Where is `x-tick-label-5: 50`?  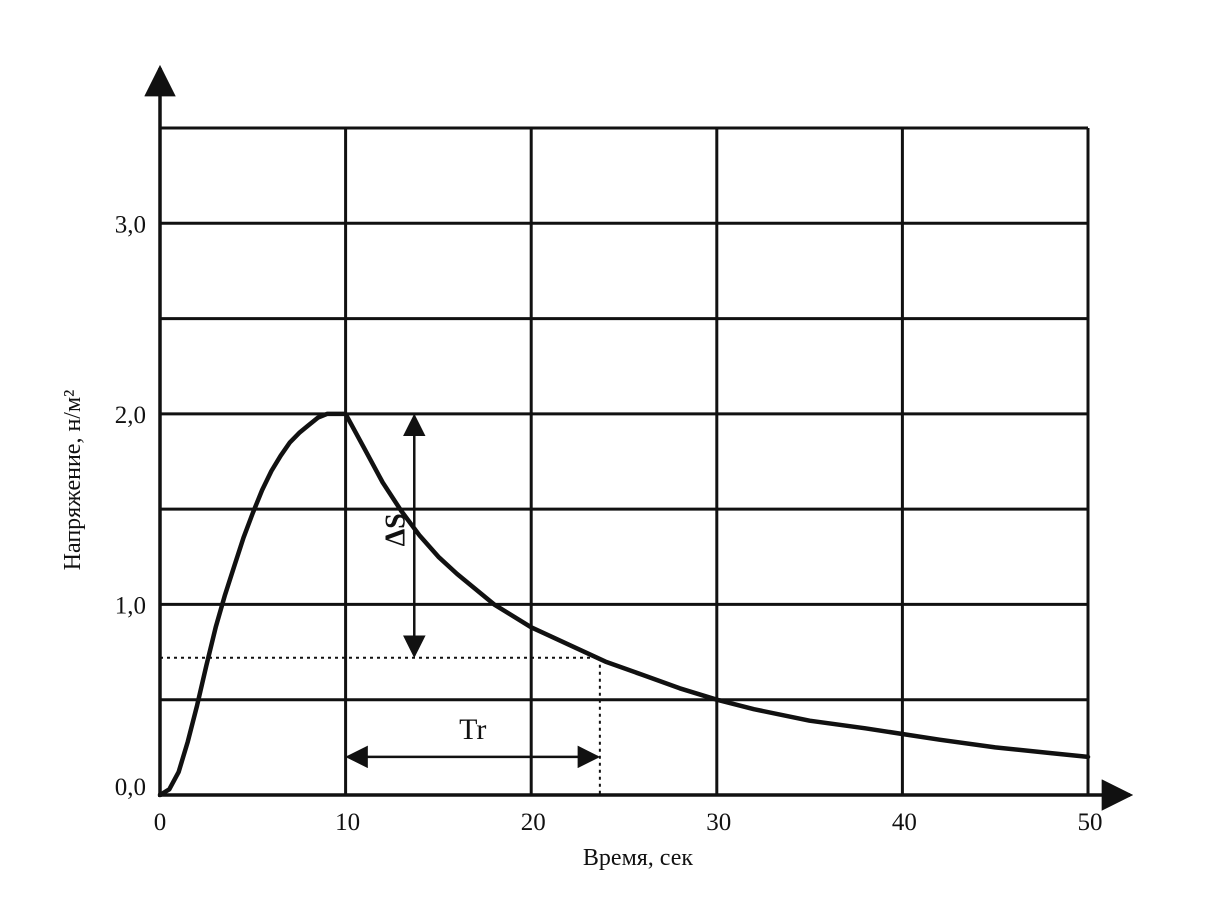 x-tick-label-5: 50 is located at coordinates (1090, 822).